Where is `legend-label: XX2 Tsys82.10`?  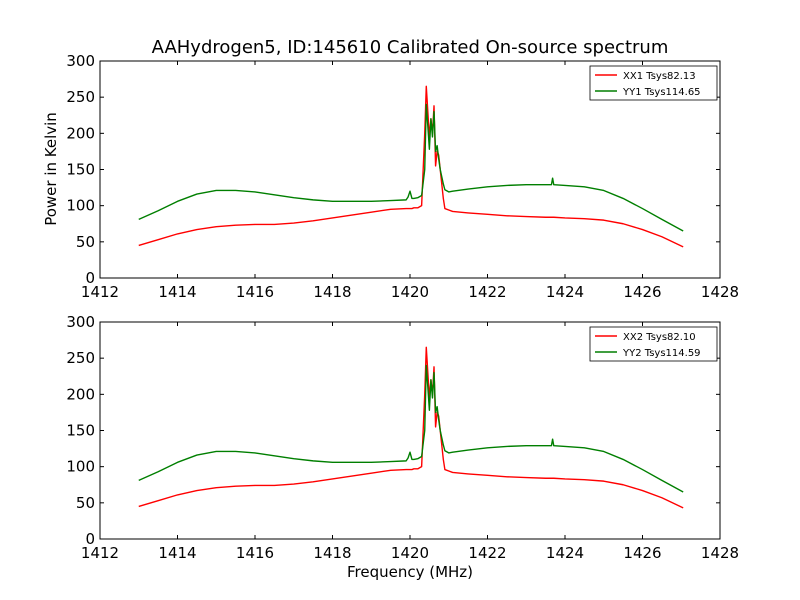 legend-label: XX2 Tsys82.10 is located at coordinates (659, 337).